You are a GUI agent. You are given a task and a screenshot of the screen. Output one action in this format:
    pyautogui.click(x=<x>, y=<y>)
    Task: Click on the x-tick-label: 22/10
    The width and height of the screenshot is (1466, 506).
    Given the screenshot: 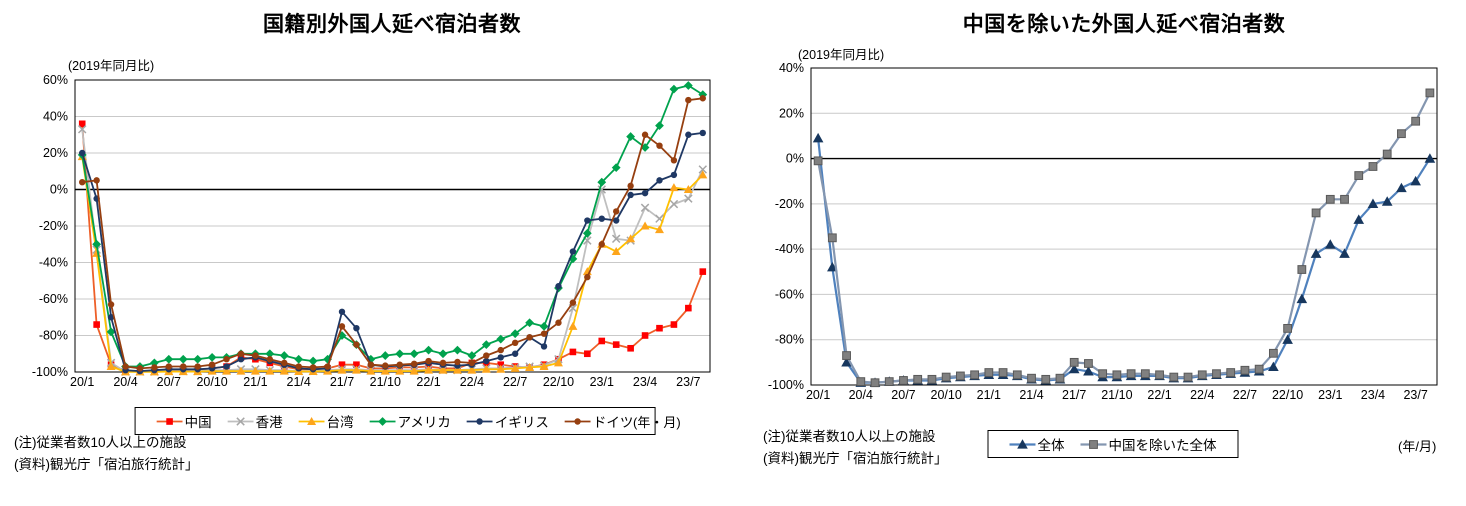 What is the action you would take?
    pyautogui.click(x=1287, y=395)
    